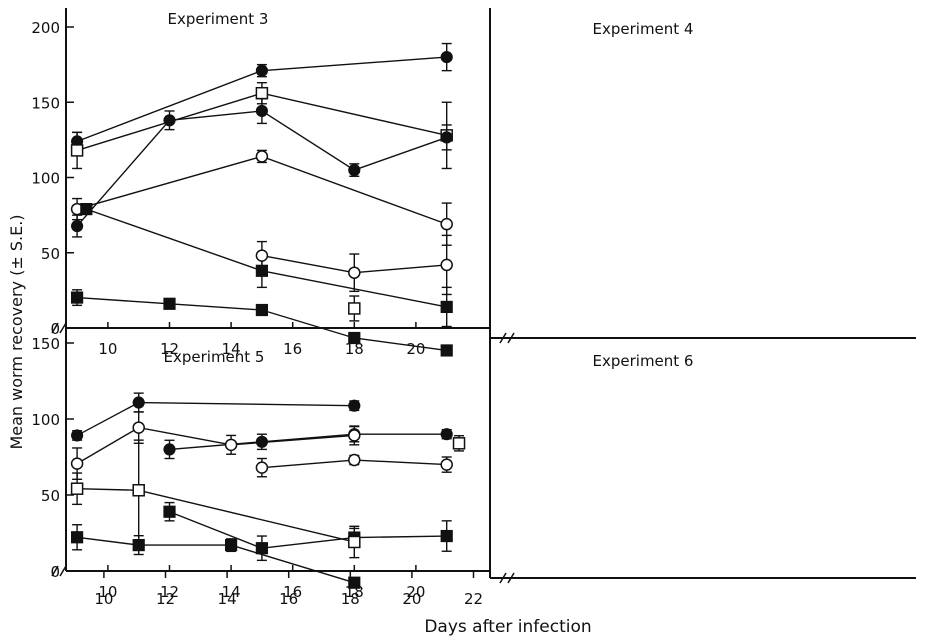 This screenshot has height=640, width=927. Describe the element at coordinates (643, 29) in the screenshot. I see `panel-title: Experiment 4` at that location.